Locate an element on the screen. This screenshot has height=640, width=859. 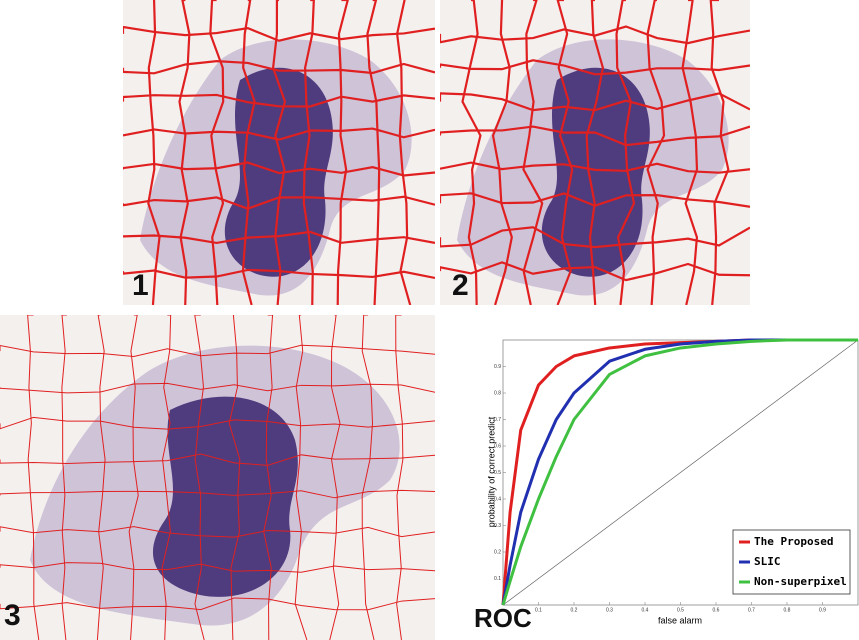
x-tick-label: 0.5 is located at coordinates (680, 610).